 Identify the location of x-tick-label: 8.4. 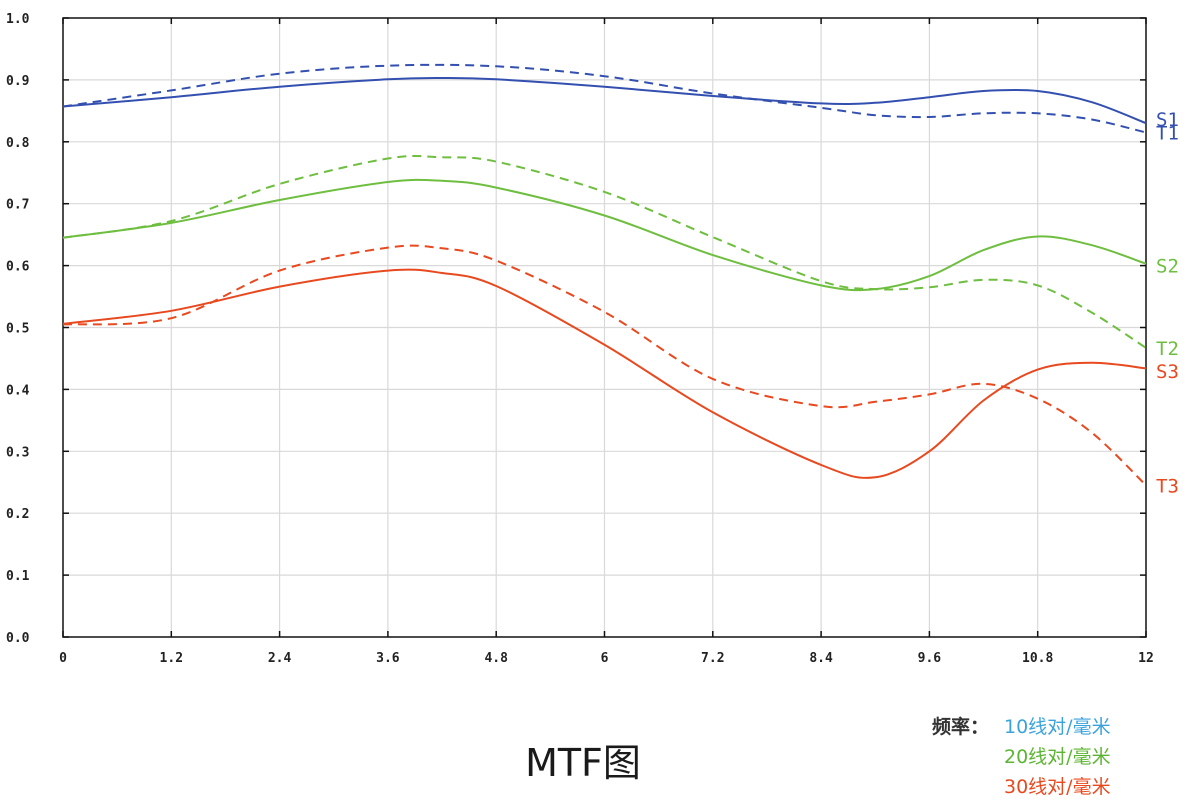
(821, 658).